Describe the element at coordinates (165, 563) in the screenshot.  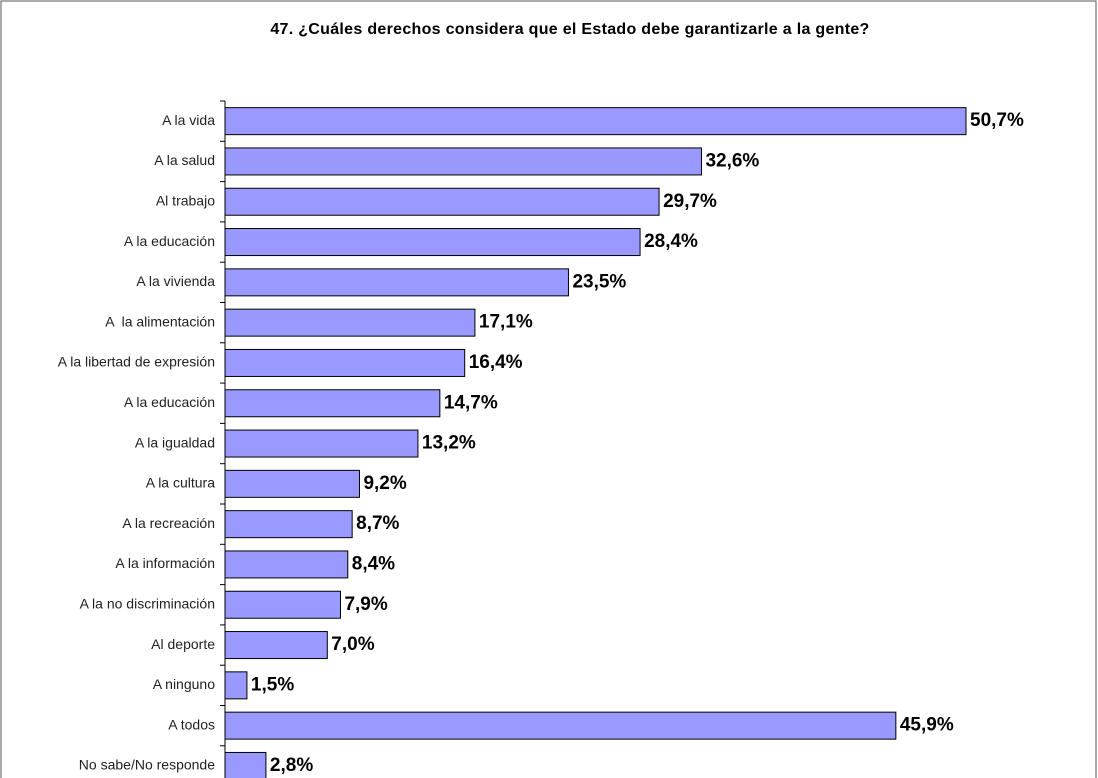
I see `y-tick-label: A la información` at that location.